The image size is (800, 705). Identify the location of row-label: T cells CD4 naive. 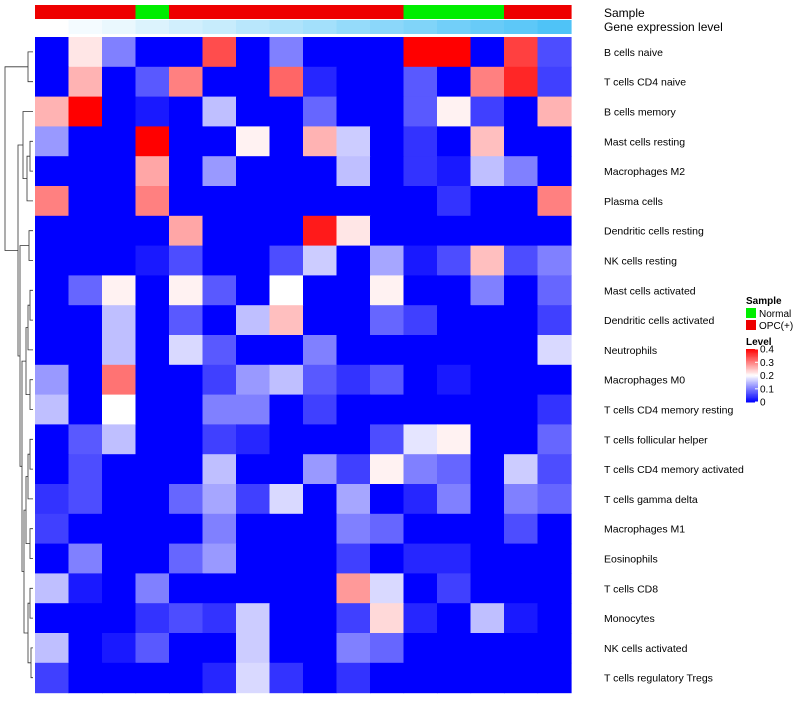
(645, 83).